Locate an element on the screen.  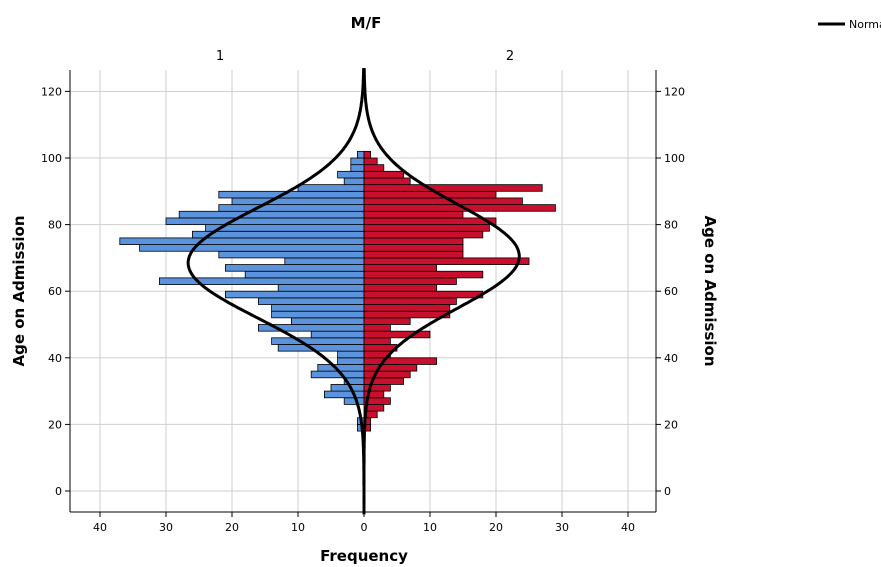
chart-title: M/F is located at coordinates (366, 23).